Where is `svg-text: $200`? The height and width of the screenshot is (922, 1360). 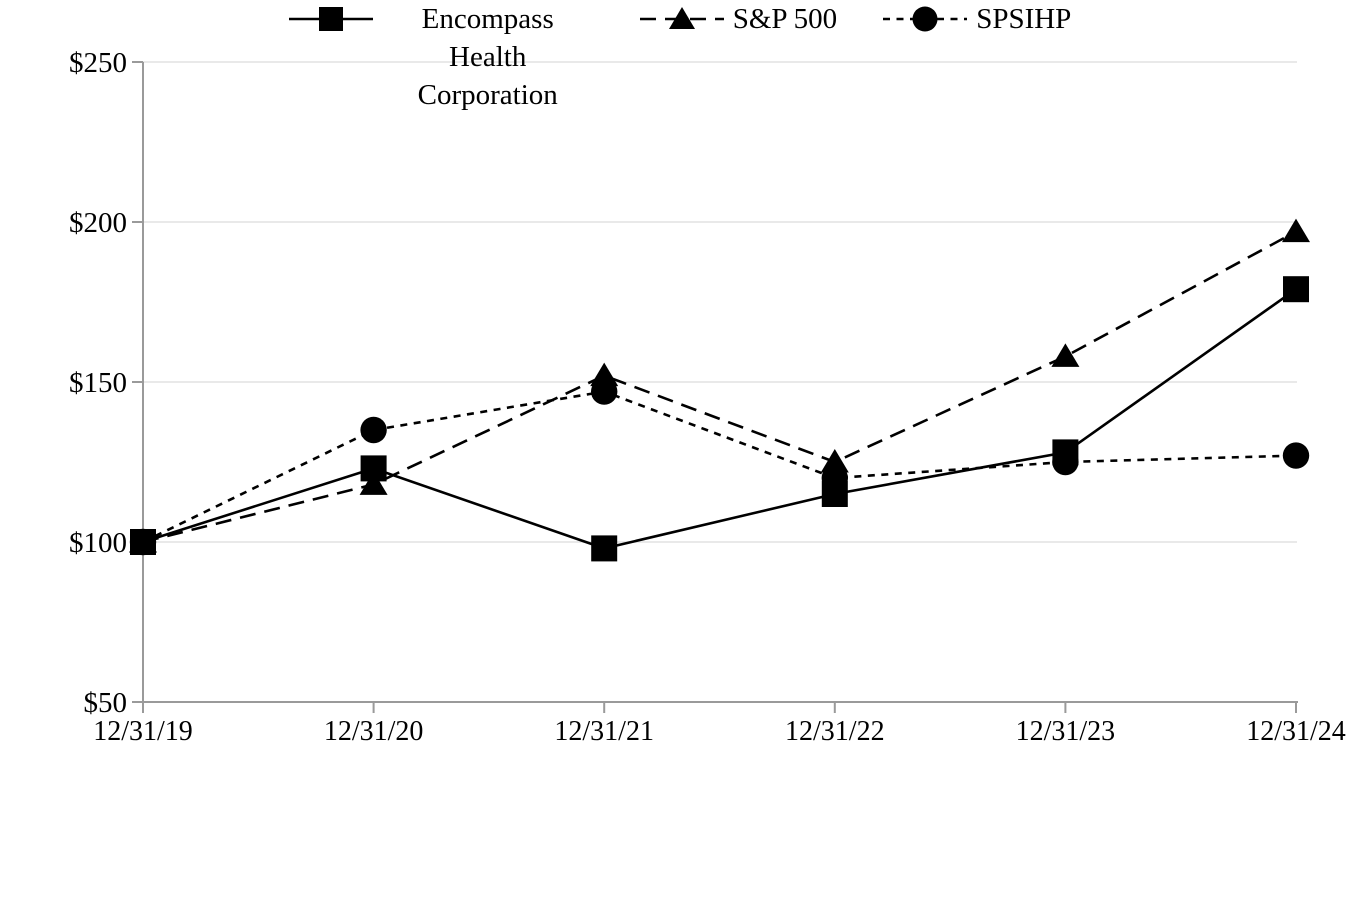 svg-text: $200 is located at coordinates (98, 223).